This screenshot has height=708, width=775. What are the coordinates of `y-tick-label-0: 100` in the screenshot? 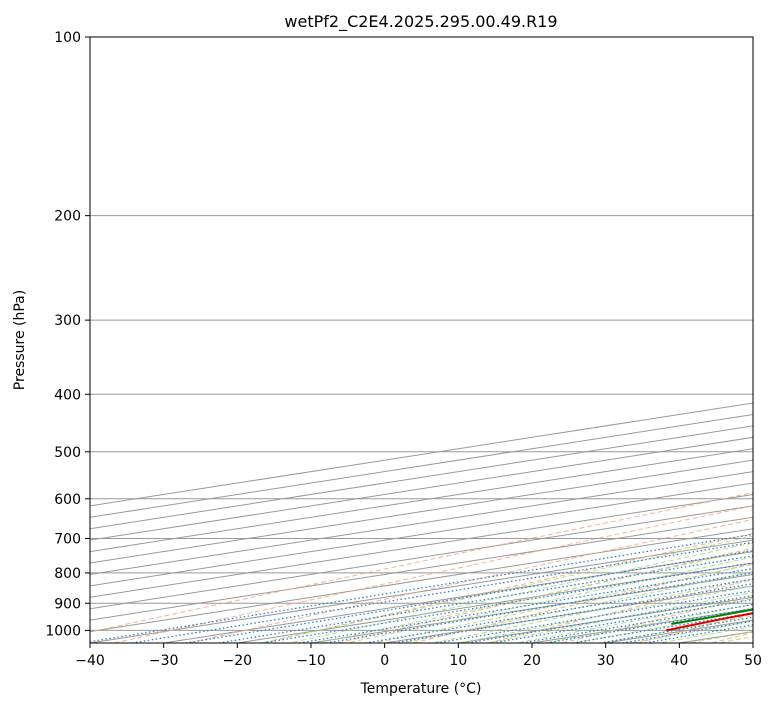 It's located at (67, 38).